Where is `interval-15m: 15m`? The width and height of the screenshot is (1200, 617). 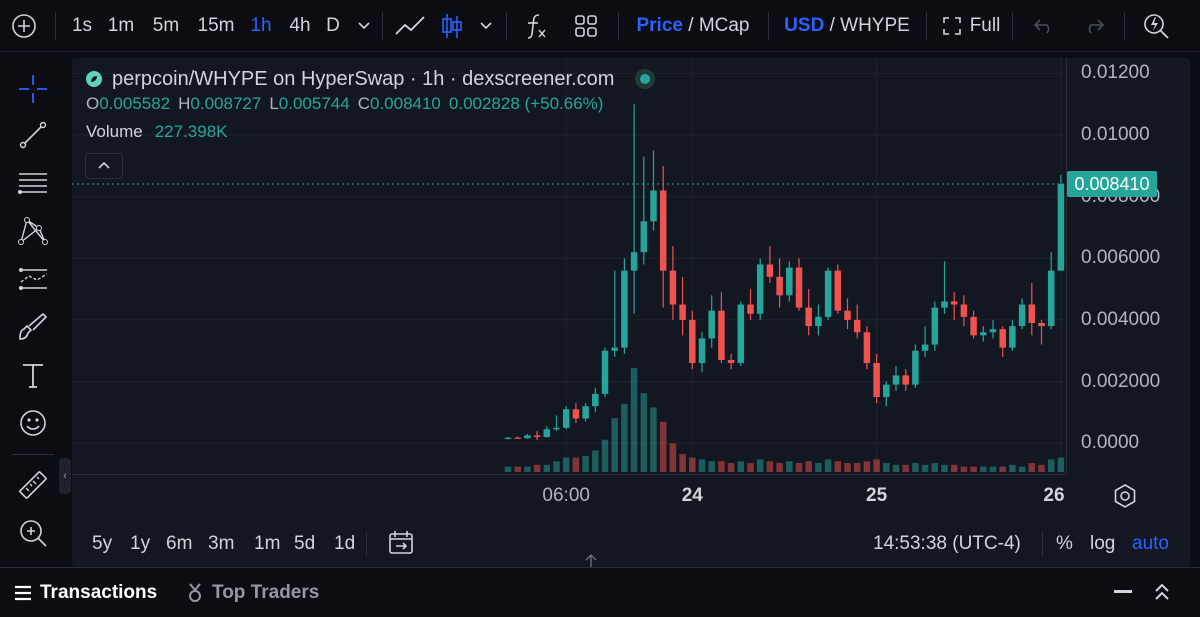 interval-15m: 15m is located at coordinates (216, 25).